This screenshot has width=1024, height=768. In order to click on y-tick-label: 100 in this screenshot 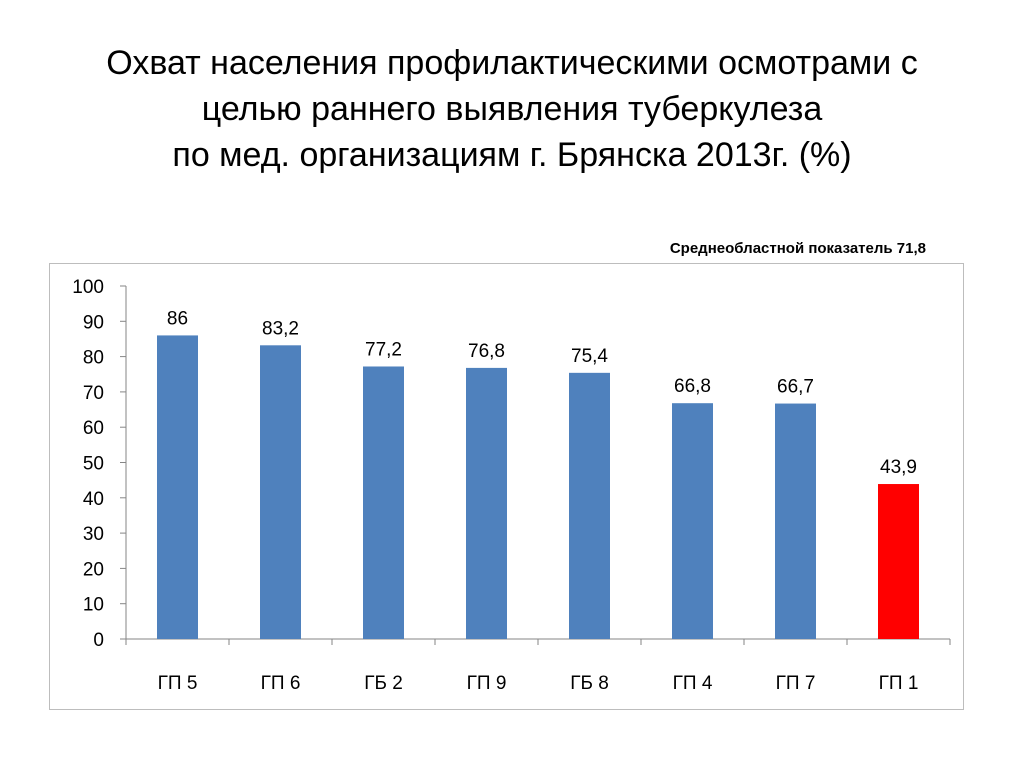, I will do `click(88, 287)`.